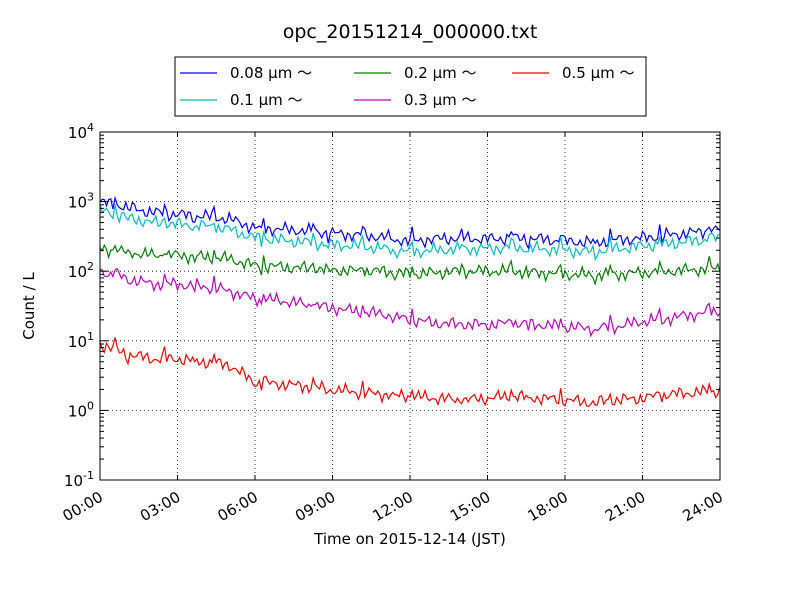 Image resolution: width=800 pixels, height=600 pixels. Describe the element at coordinates (410, 32) in the screenshot. I see `chart-title: opc_20151214_000000.txt` at that location.